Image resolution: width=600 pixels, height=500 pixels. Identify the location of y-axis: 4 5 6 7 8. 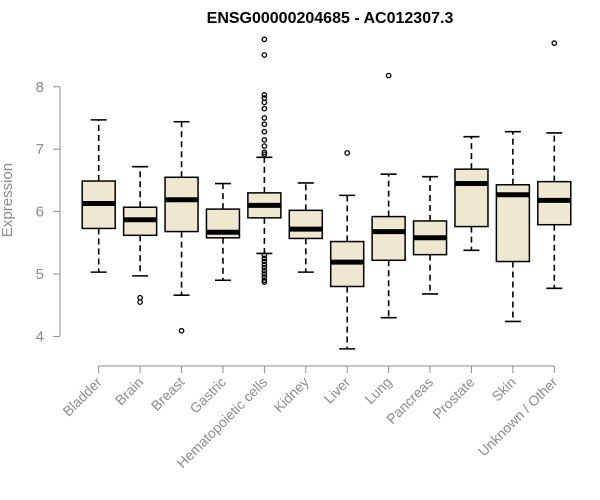
(48, 212).